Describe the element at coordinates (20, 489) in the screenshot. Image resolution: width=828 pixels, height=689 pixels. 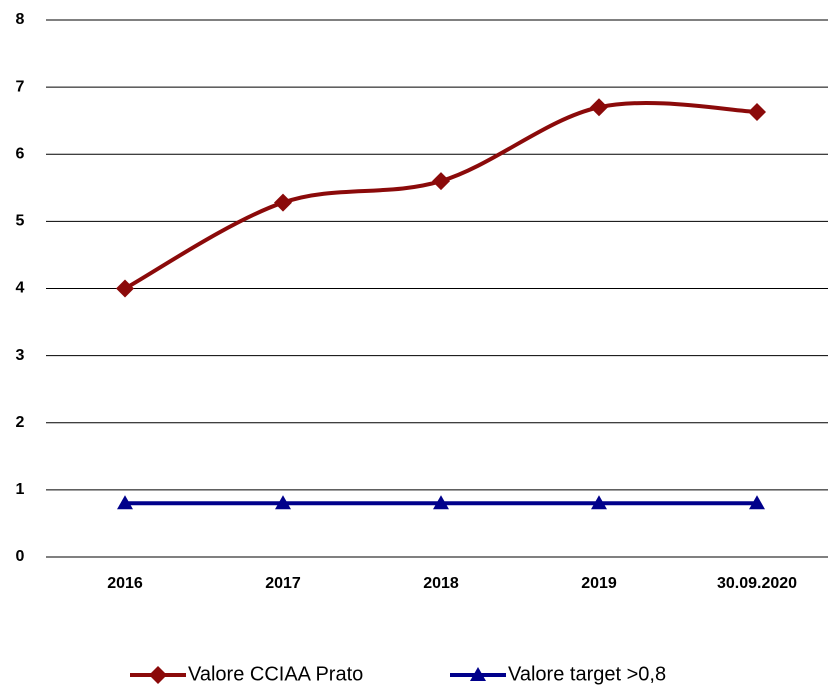
I see `y-tick-label: 1` at that location.